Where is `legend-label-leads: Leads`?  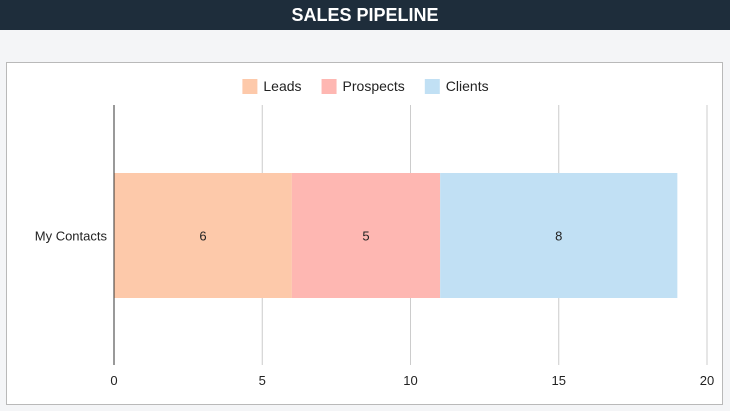 legend-label-leads: Leads is located at coordinates (282, 86).